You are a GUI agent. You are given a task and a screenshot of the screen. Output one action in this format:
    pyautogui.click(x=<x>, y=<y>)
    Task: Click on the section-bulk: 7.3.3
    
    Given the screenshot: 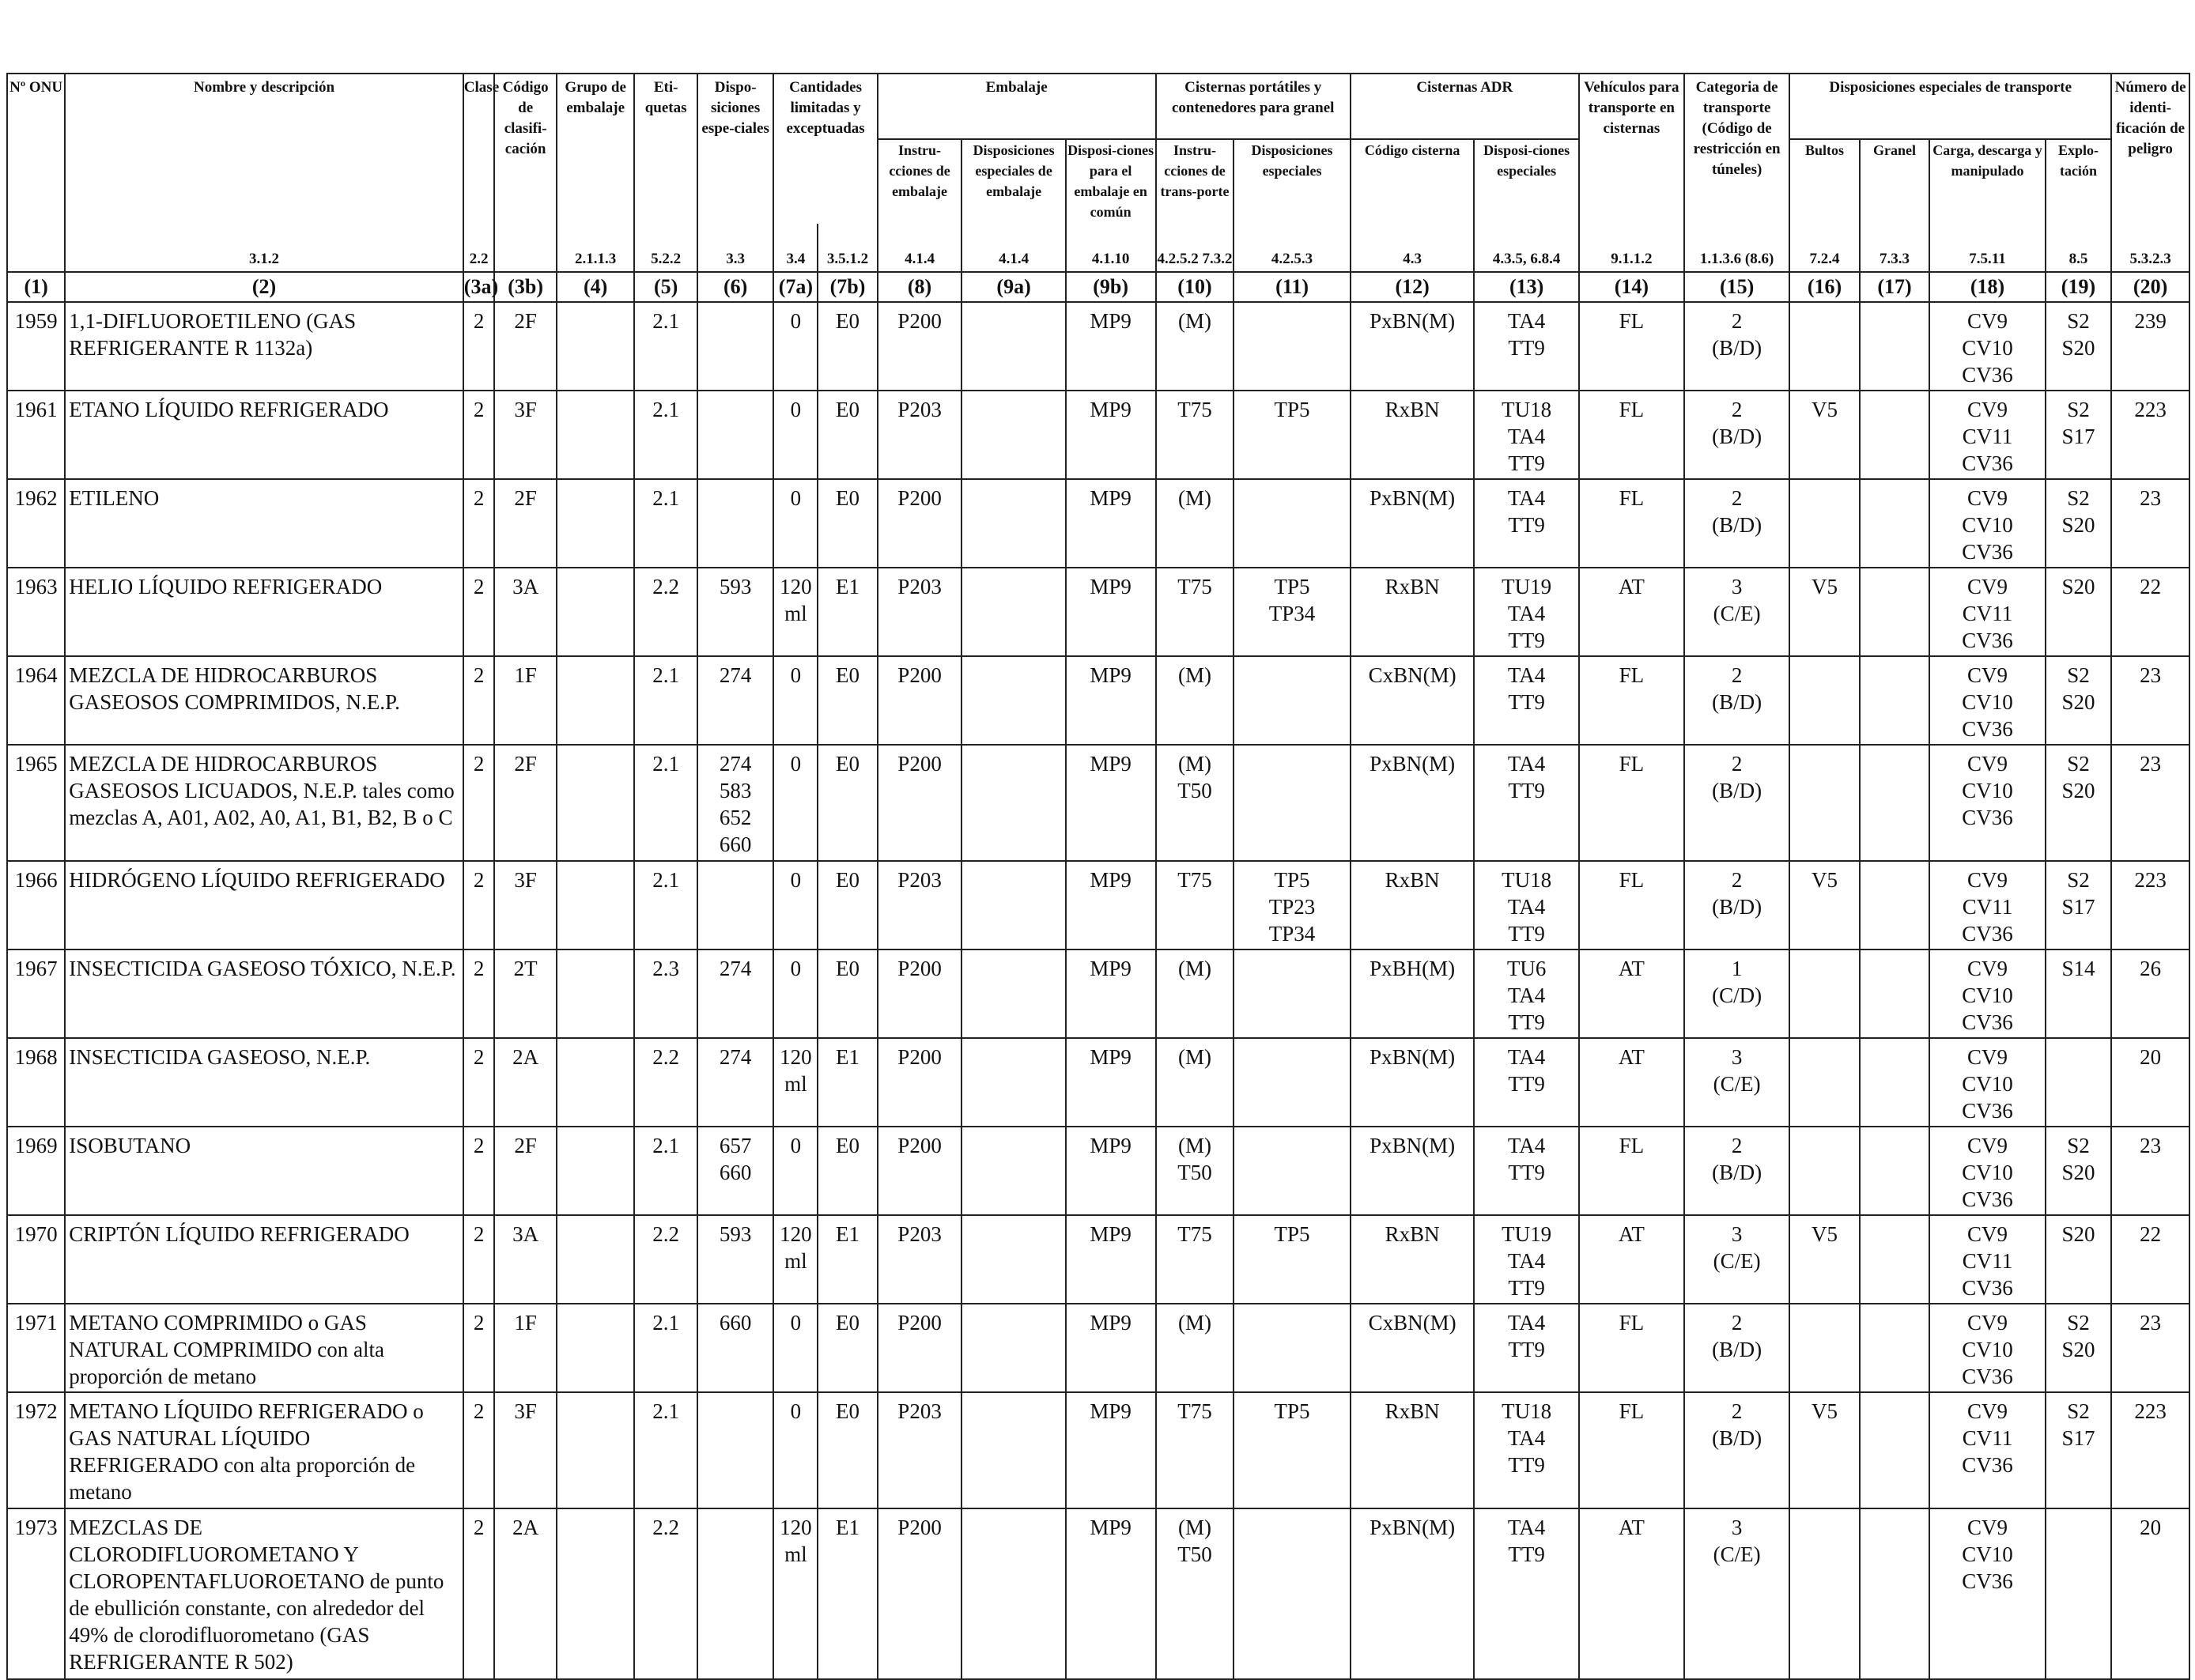 What is the action you would take?
    pyautogui.click(x=1894, y=248)
    